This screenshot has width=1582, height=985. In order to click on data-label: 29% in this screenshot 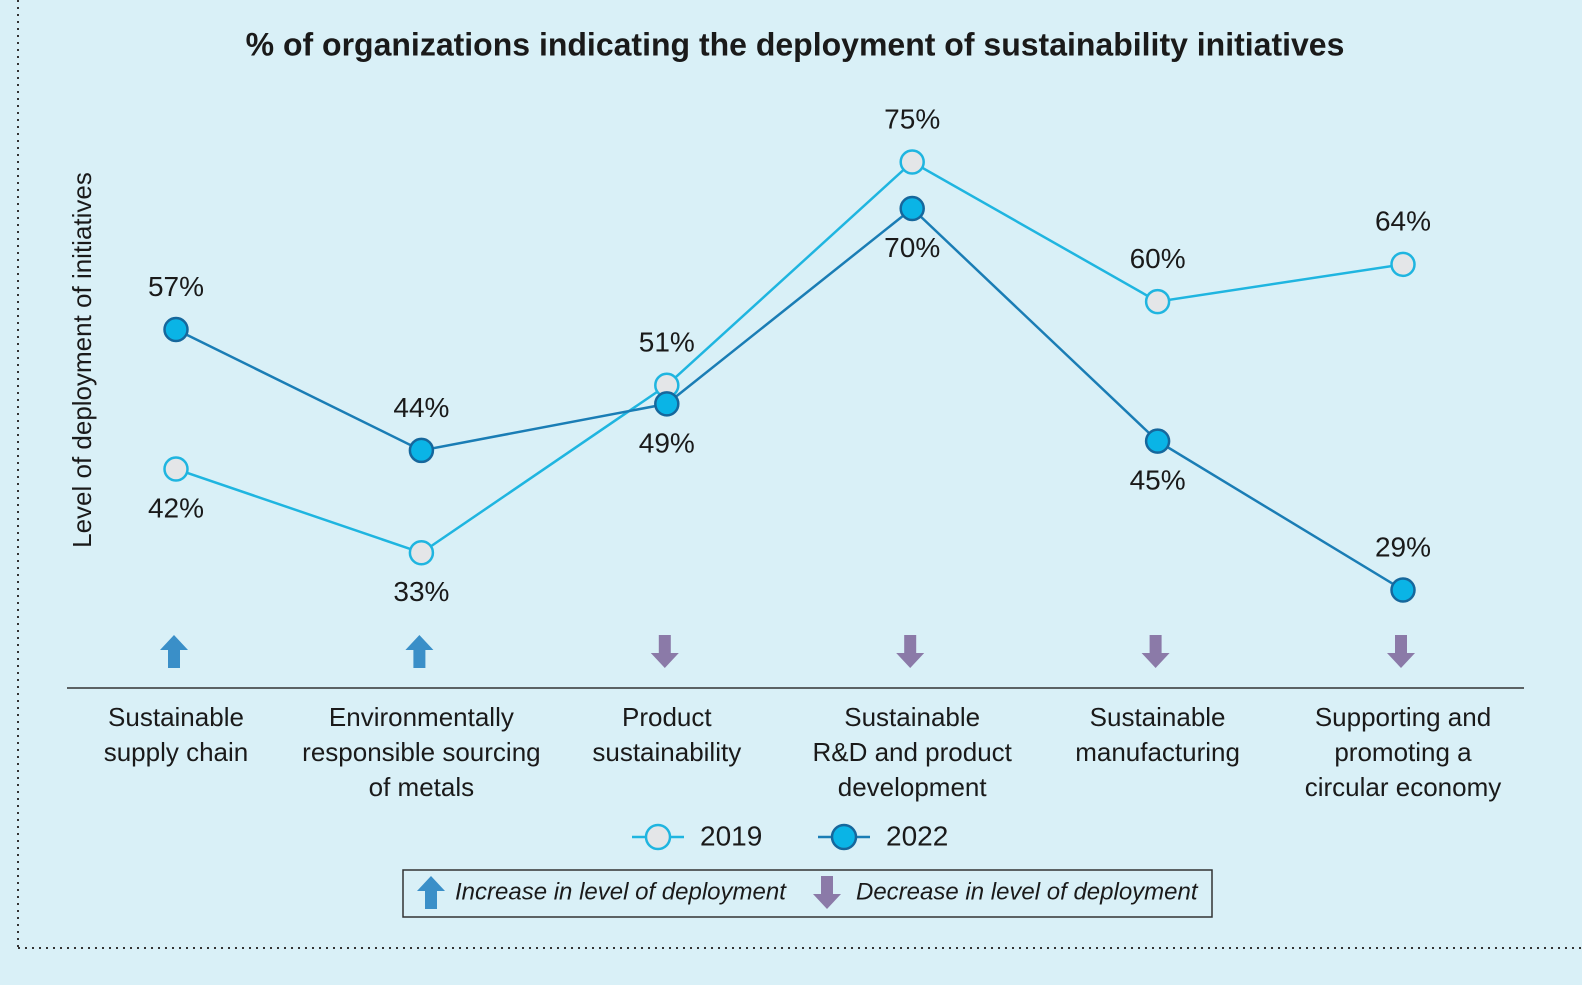, I will do `click(1403, 546)`.